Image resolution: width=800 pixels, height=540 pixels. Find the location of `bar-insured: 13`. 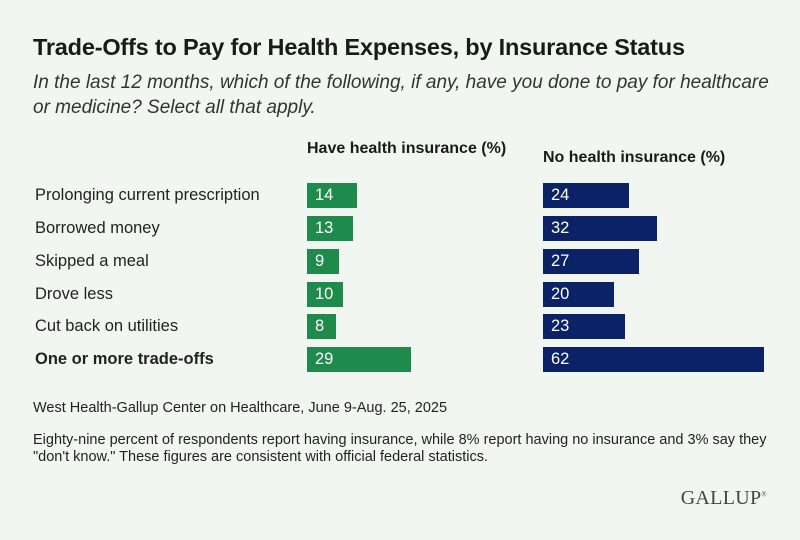

bar-insured: 13 is located at coordinates (330, 228).